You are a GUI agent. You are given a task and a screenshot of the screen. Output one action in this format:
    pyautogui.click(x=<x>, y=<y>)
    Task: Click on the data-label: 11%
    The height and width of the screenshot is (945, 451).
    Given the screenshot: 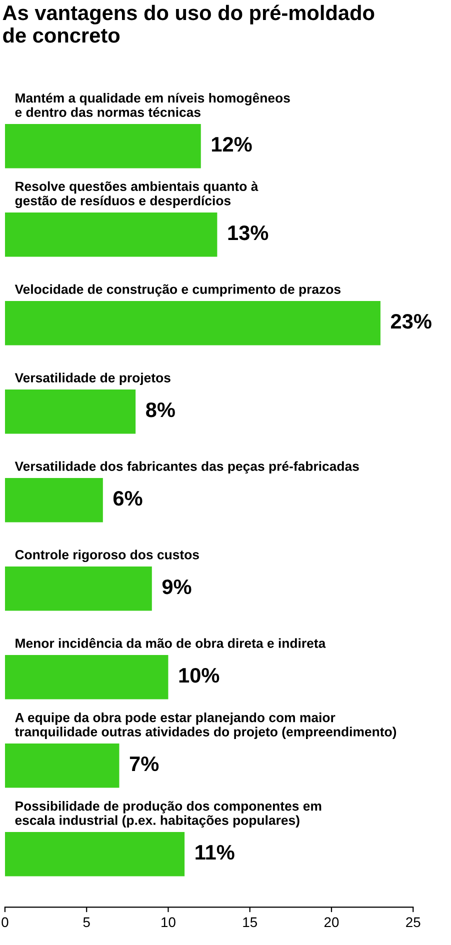 What is the action you would take?
    pyautogui.click(x=215, y=852)
    